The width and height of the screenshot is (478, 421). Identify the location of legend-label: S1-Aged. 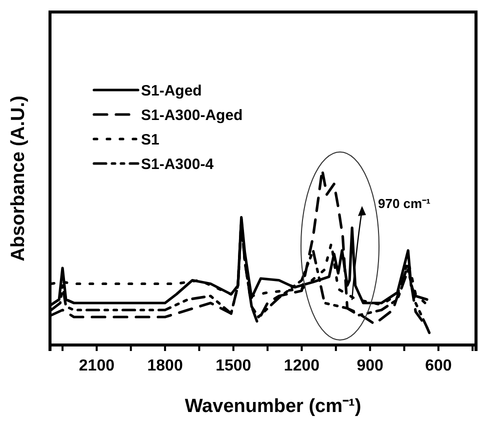
(171, 91).